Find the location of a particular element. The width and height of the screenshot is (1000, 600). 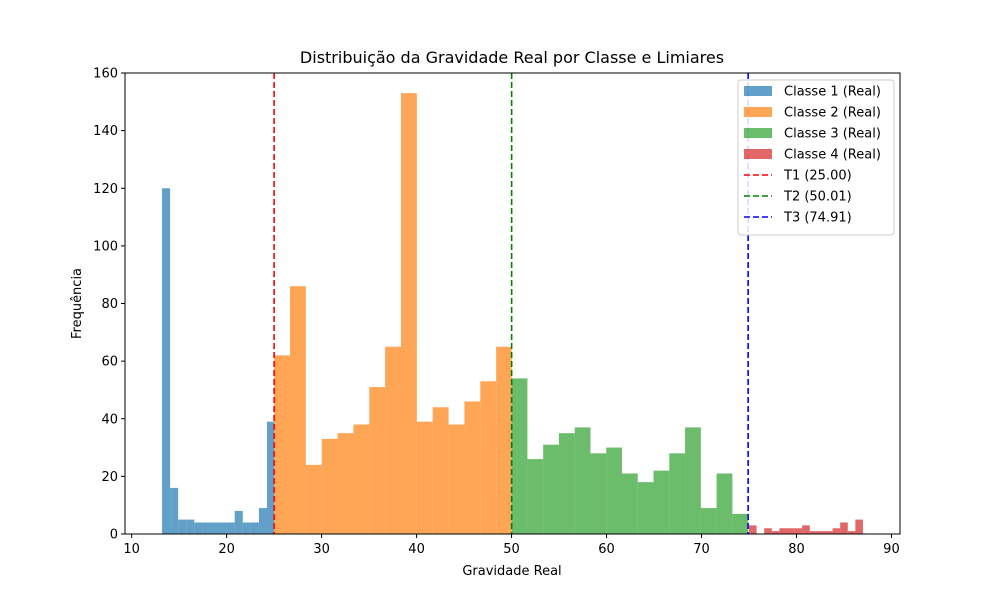

x-tick-label: 70 is located at coordinates (701, 549).